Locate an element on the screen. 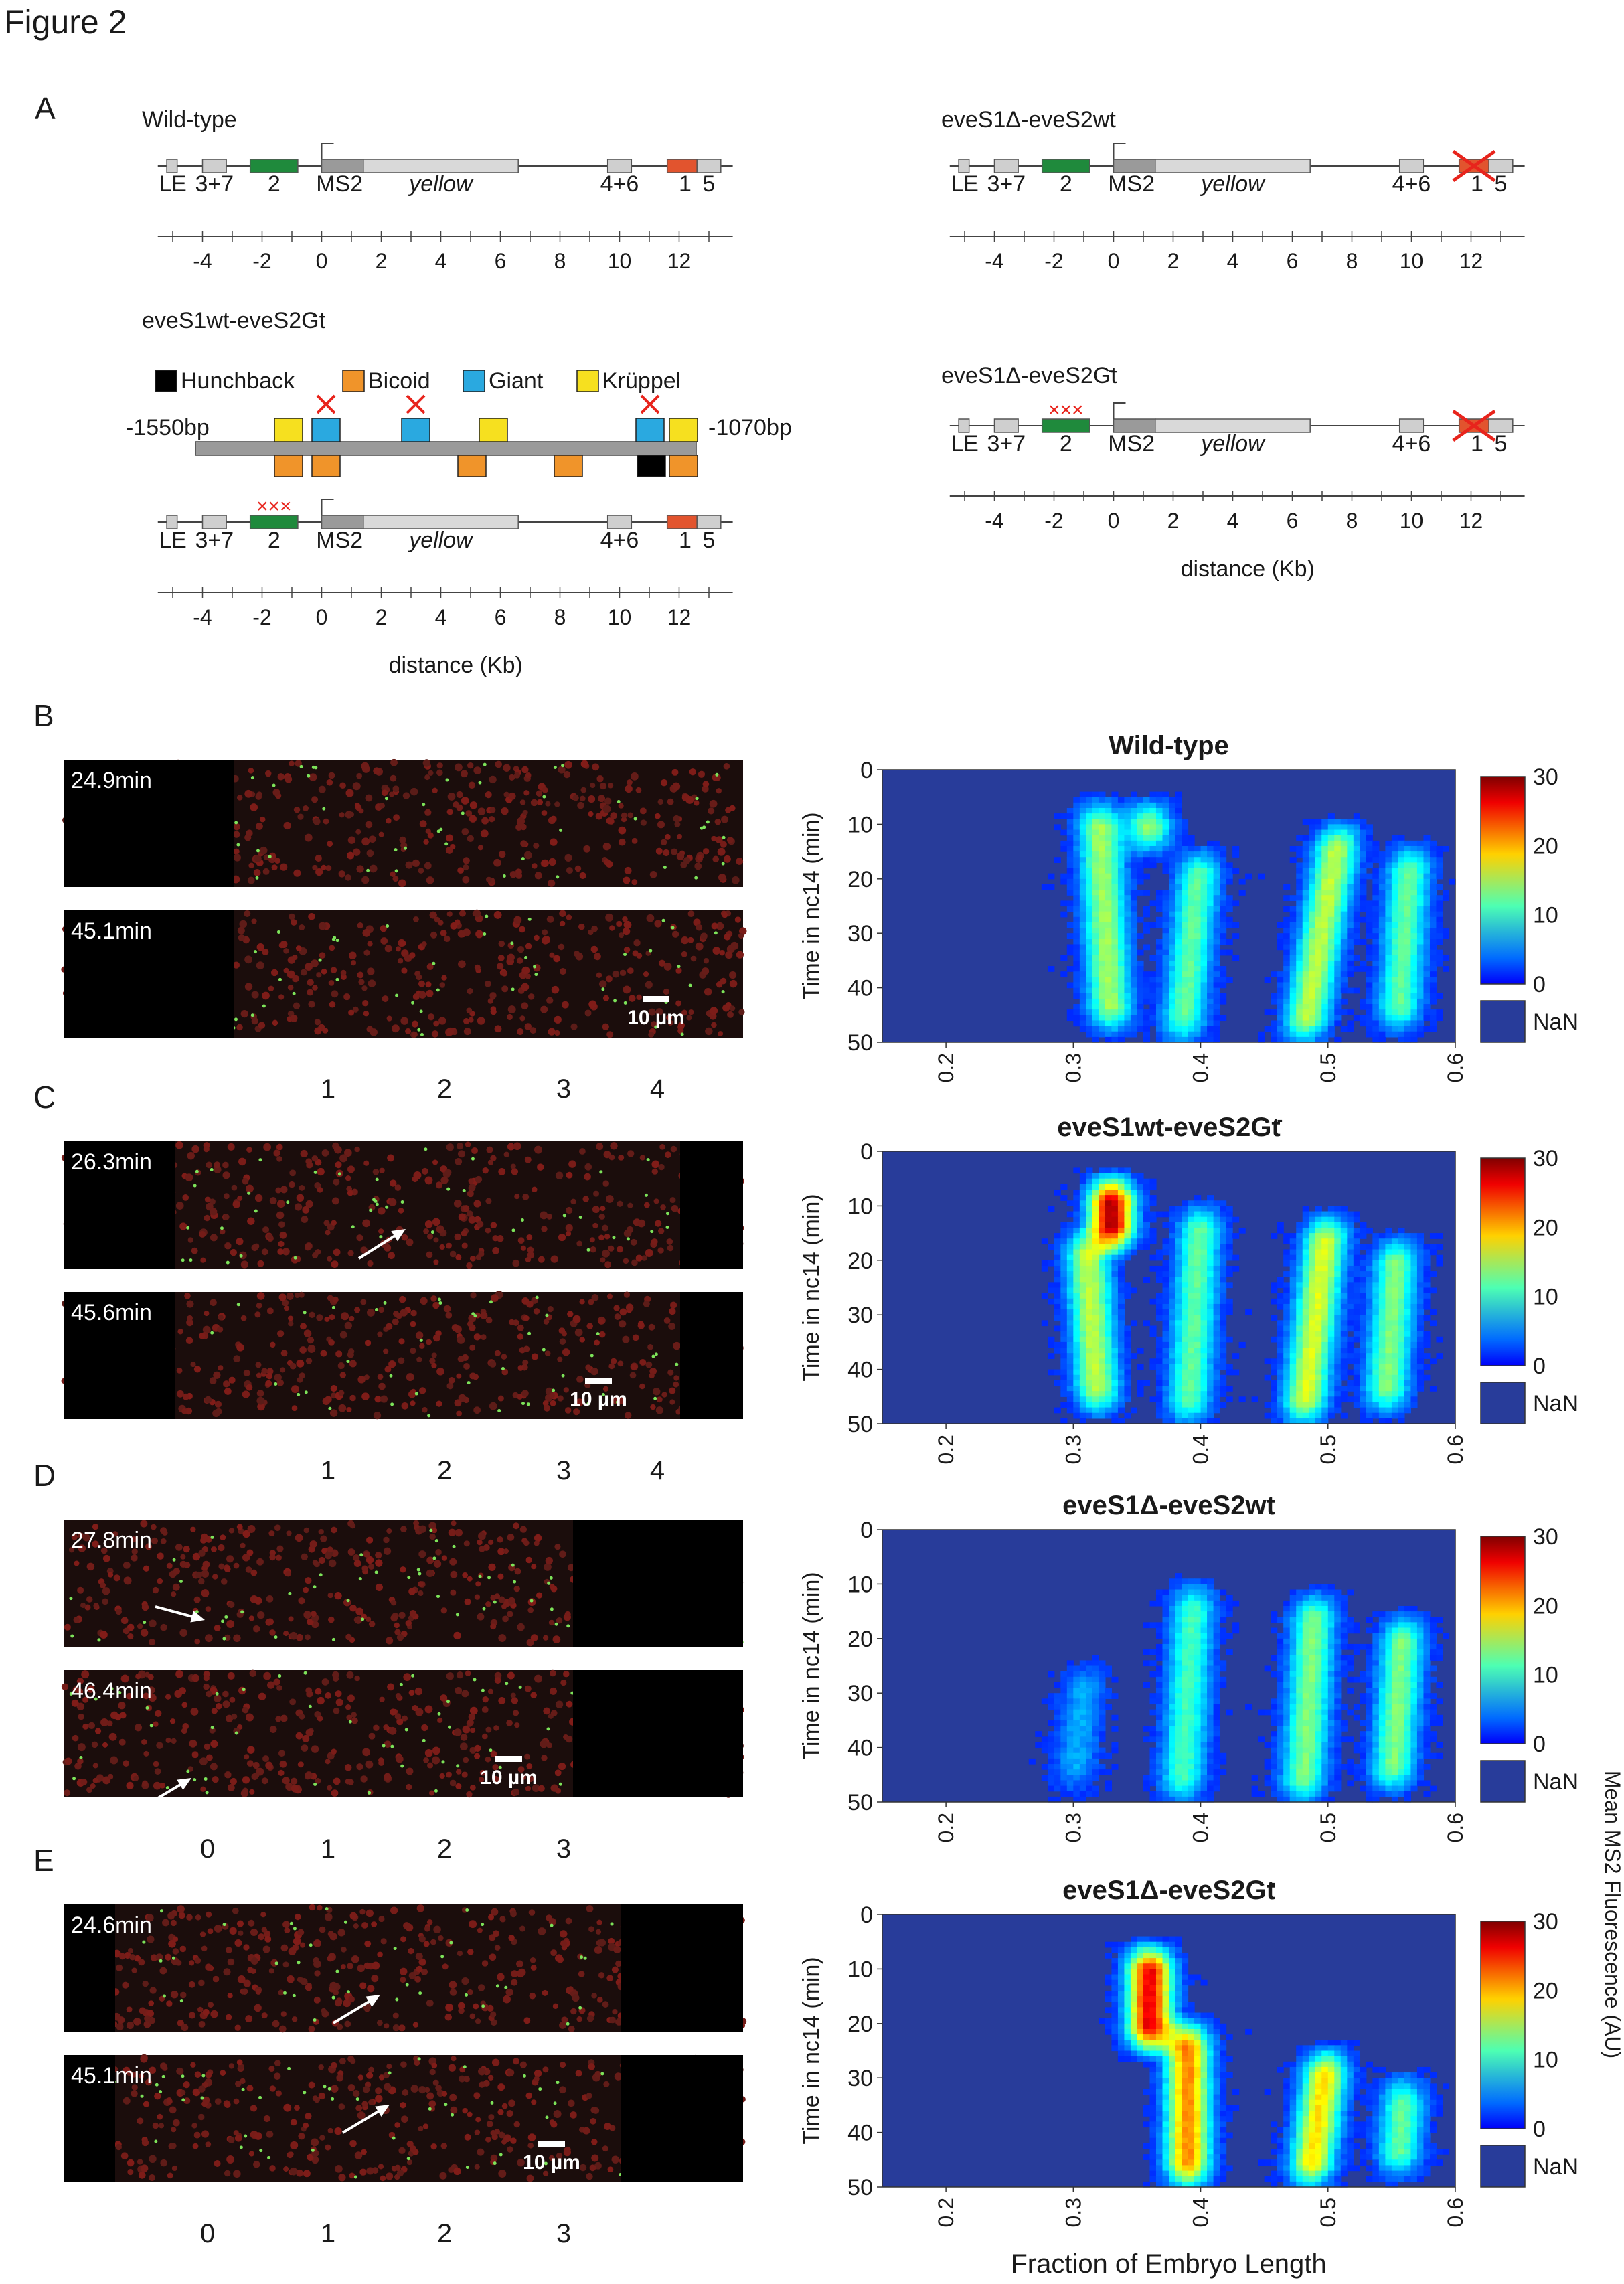  label-1: 1 is located at coordinates (685, 540).